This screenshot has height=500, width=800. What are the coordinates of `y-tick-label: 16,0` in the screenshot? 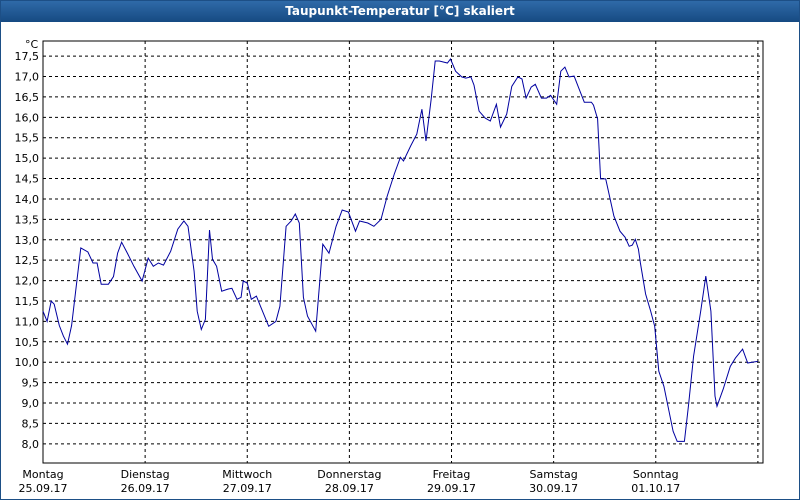 It's located at (27, 117).